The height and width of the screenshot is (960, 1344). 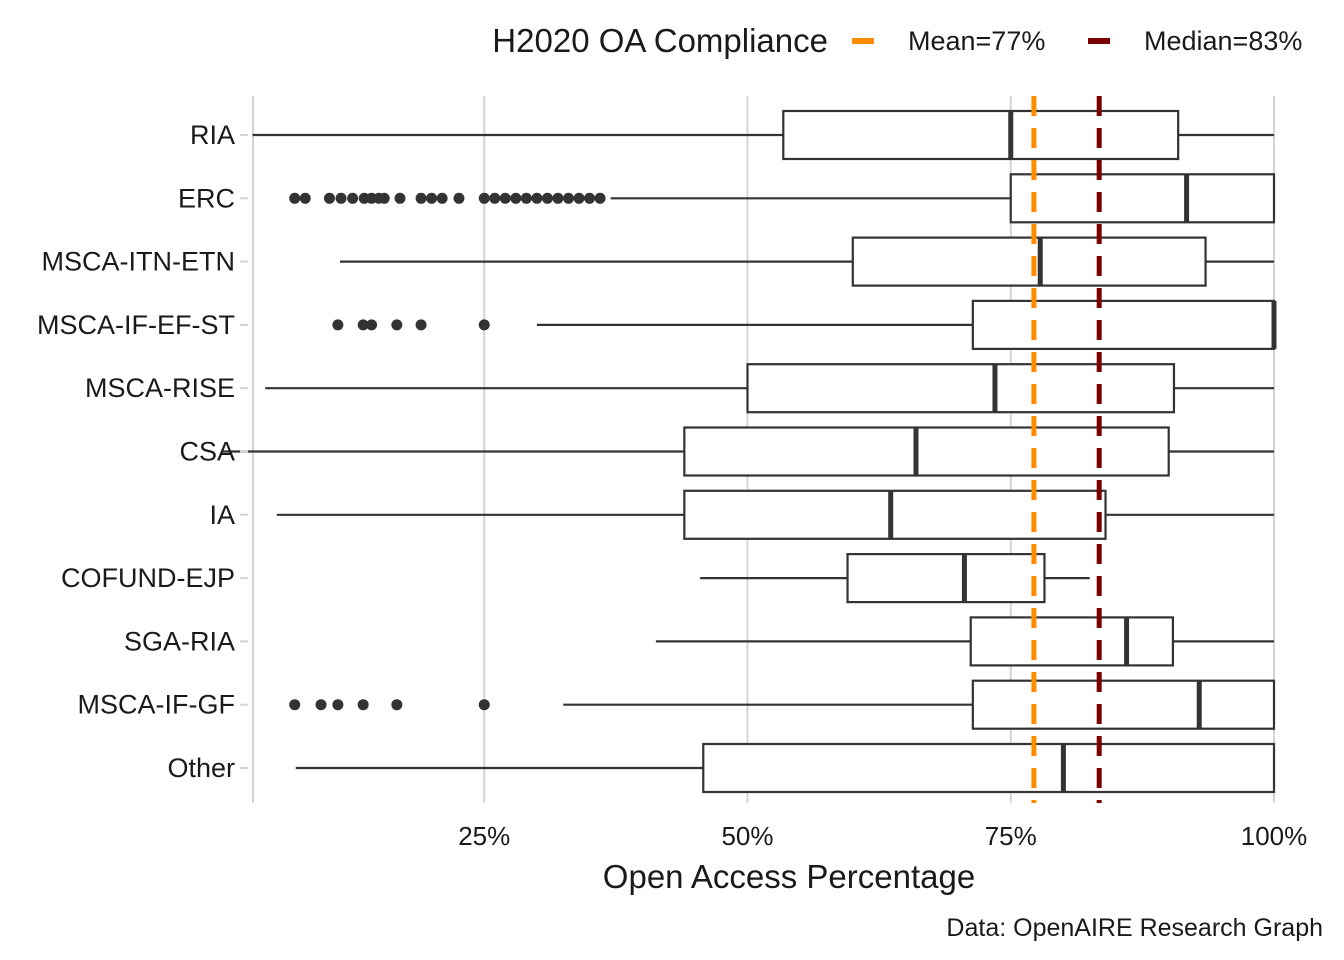 I want to click on box-msca-itn-etn, so click(x=806, y=261).